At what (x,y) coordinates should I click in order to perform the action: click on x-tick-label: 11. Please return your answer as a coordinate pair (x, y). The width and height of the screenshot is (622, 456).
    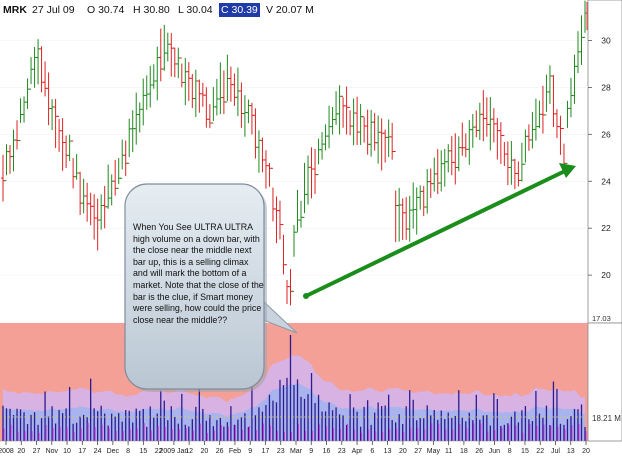
    Looking at the image, I should click on (448, 451).